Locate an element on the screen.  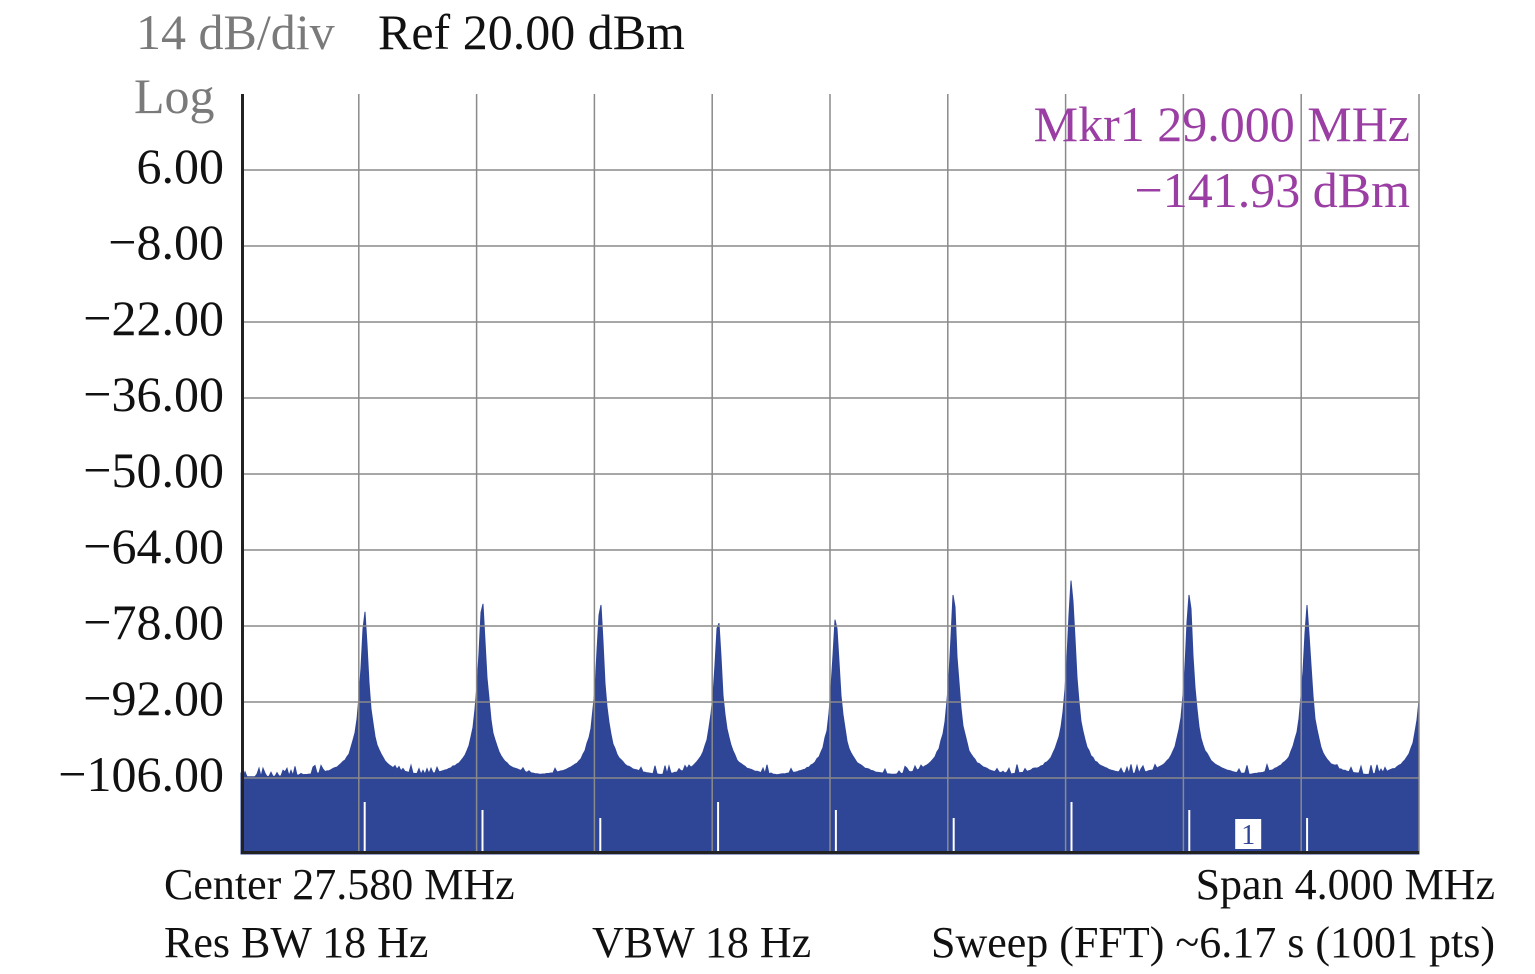
center-frequency: Center 27.580 MHz is located at coordinates (339, 884).